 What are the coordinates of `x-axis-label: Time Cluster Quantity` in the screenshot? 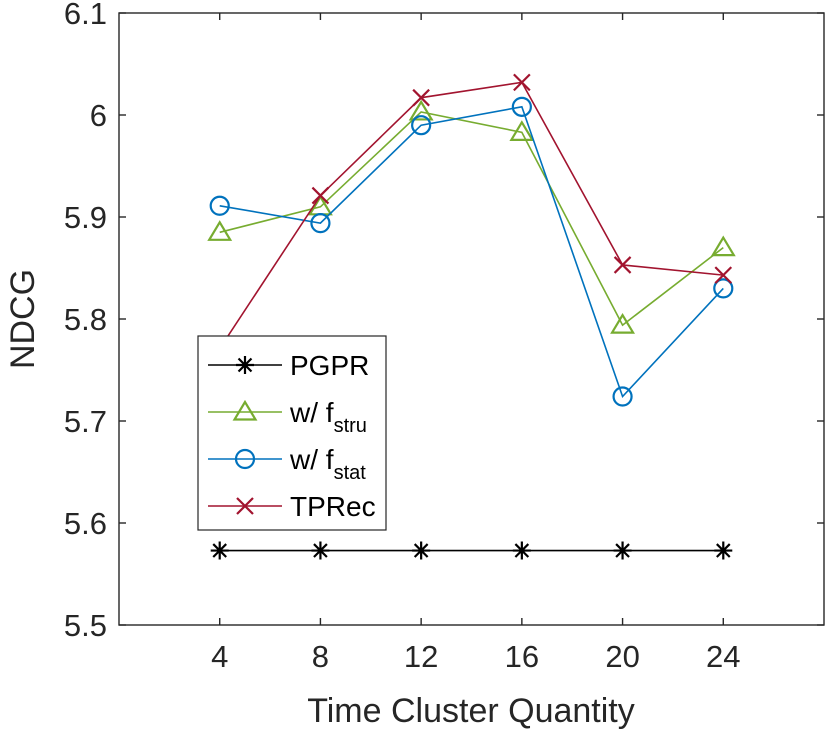 It's located at (471, 711).